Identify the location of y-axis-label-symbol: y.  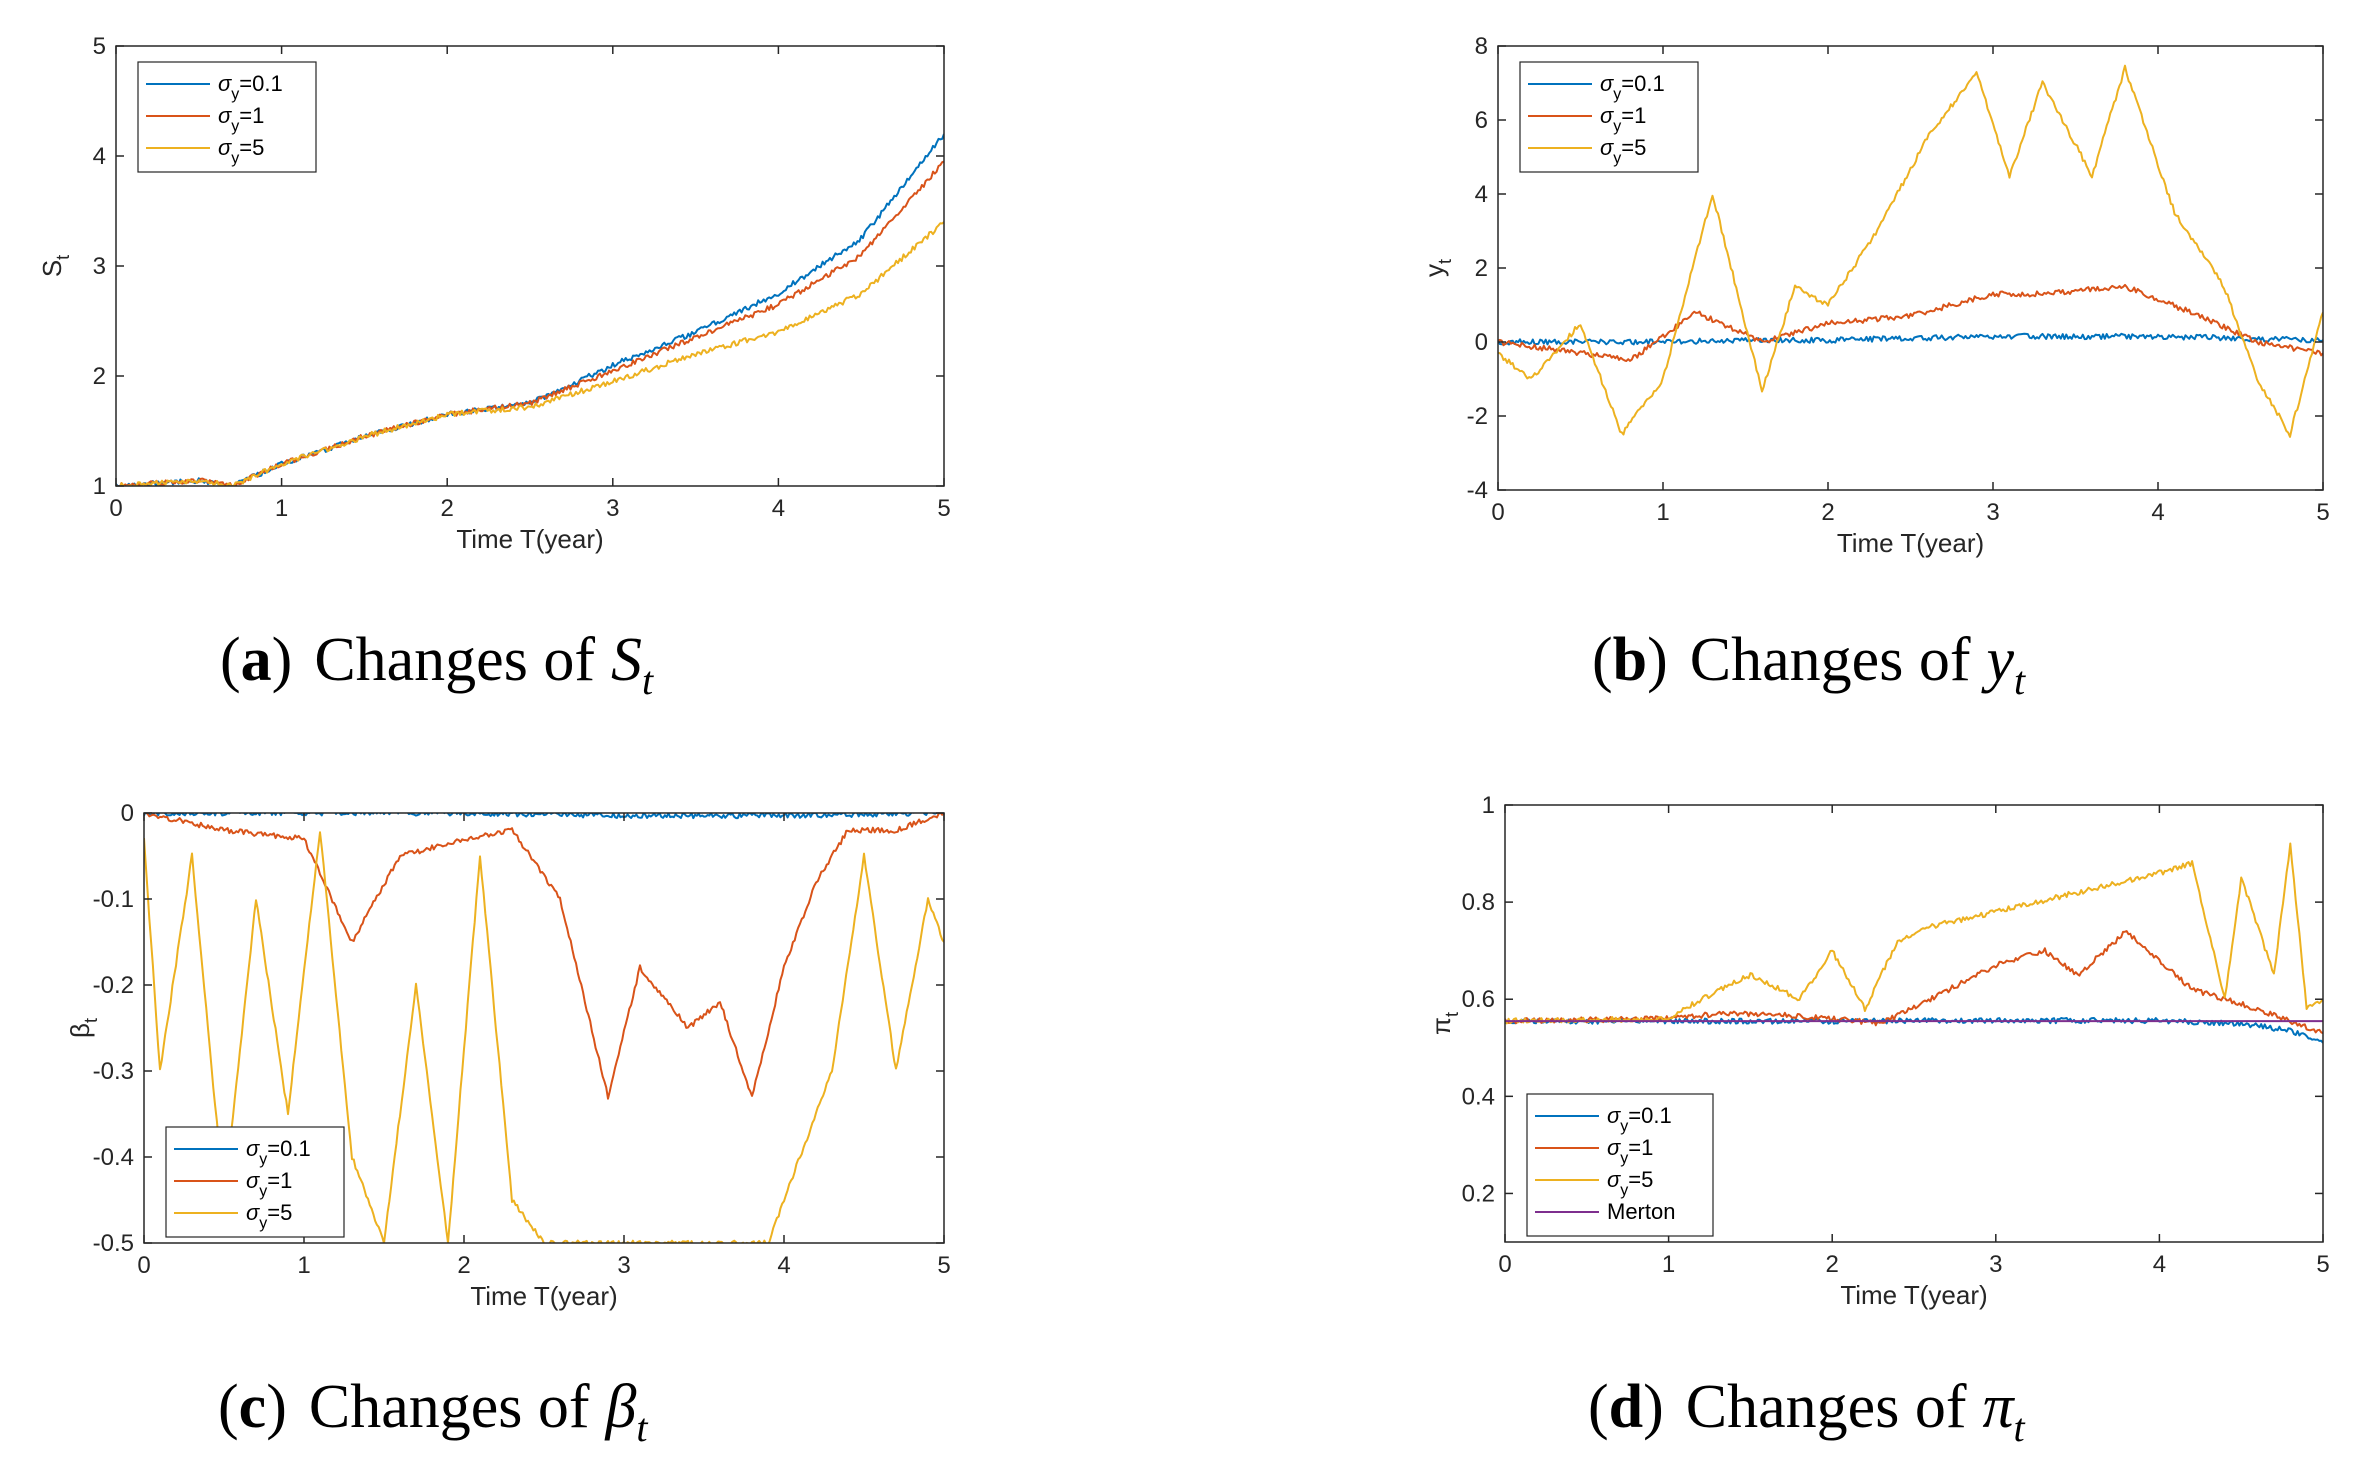
(1434, 270).